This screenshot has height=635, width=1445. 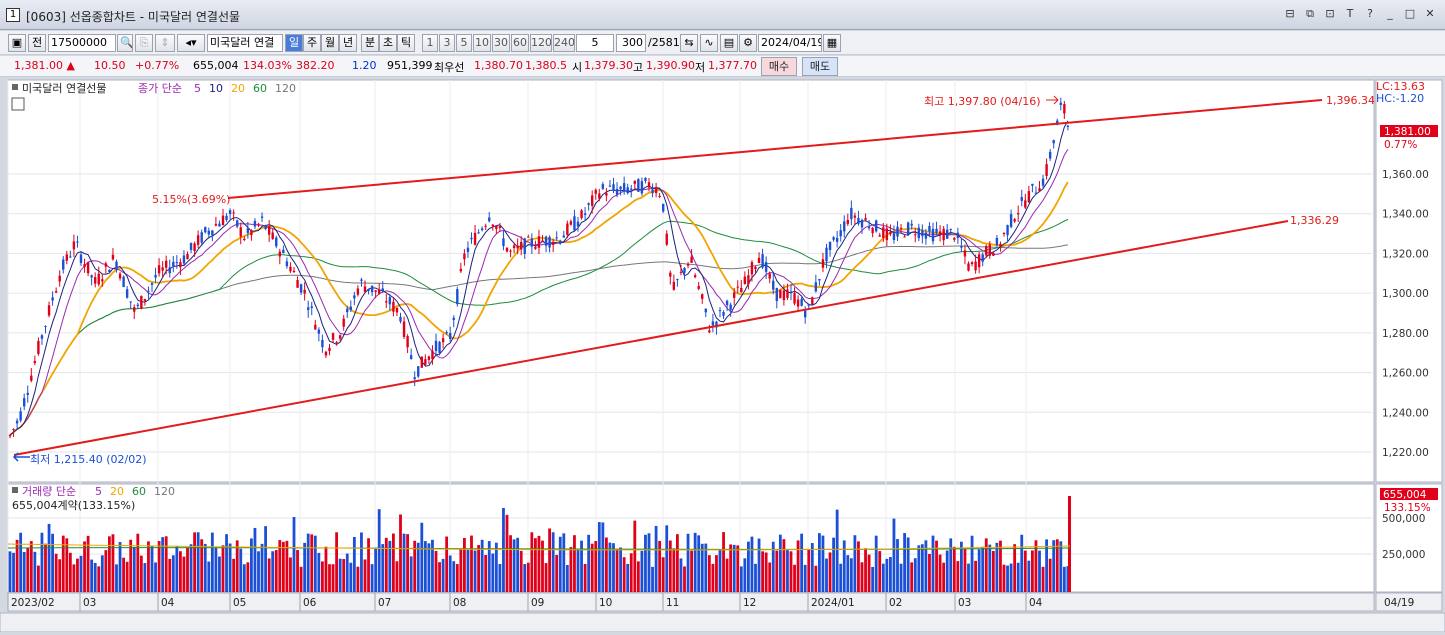 I want to click on save-icon: ▤, so click(x=729, y=43).